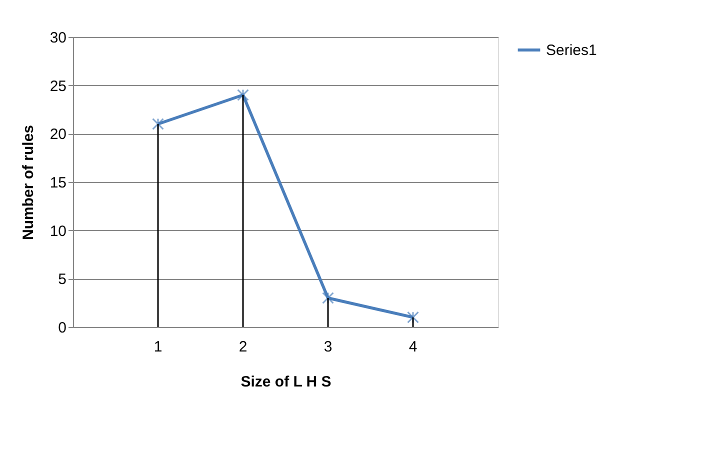 The width and height of the screenshot is (712, 468). I want to click on y-tick-label: 30, so click(58, 38).